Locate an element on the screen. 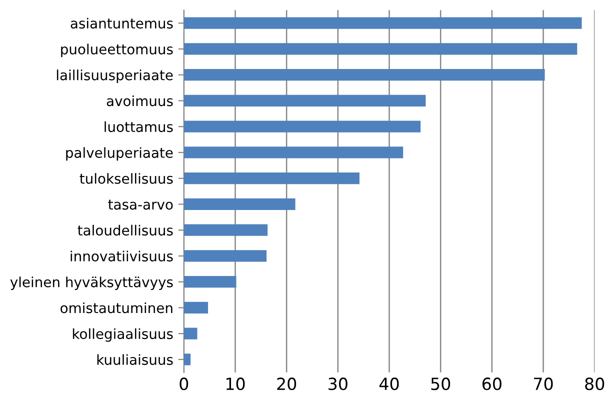  x-tick-label: 0 is located at coordinates (184, 384).